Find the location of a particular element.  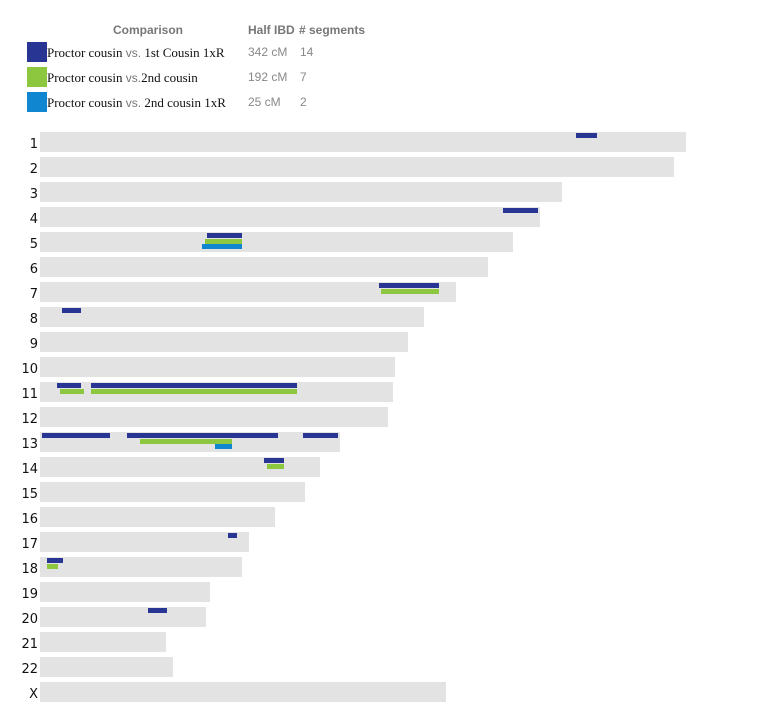

chromosome-label: 4 is located at coordinates (33, 219).